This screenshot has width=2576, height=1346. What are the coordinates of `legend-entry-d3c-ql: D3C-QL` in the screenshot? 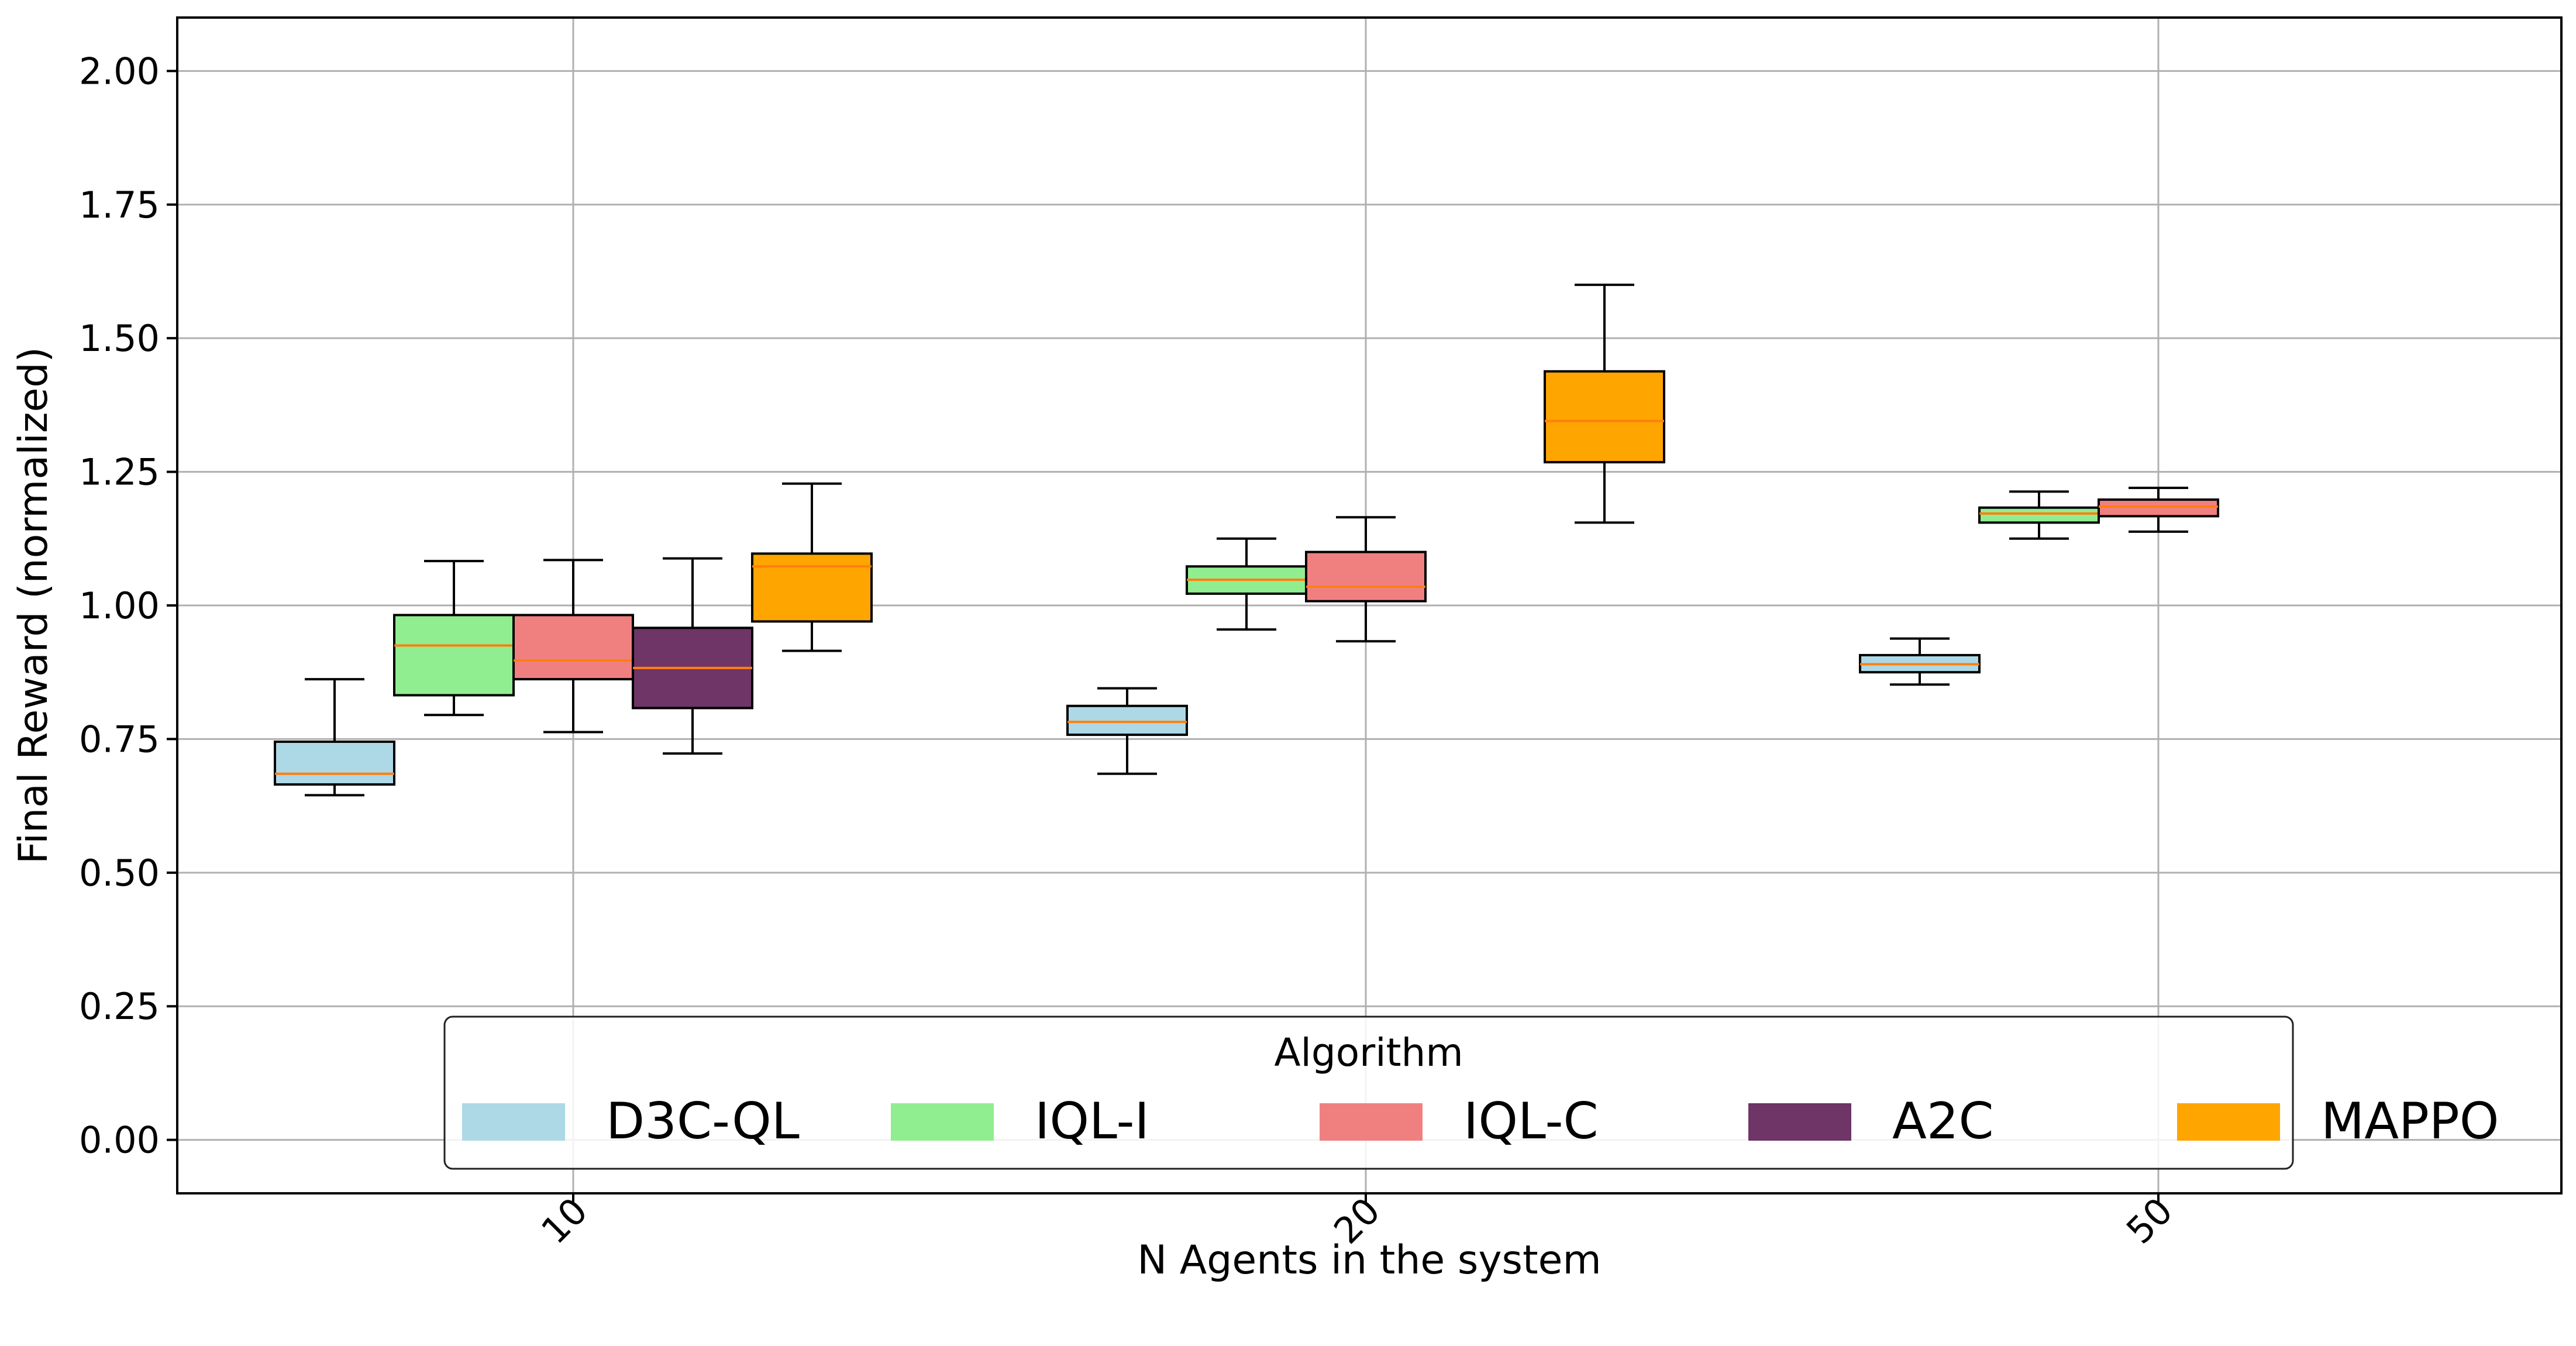 It's located at (631, 1121).